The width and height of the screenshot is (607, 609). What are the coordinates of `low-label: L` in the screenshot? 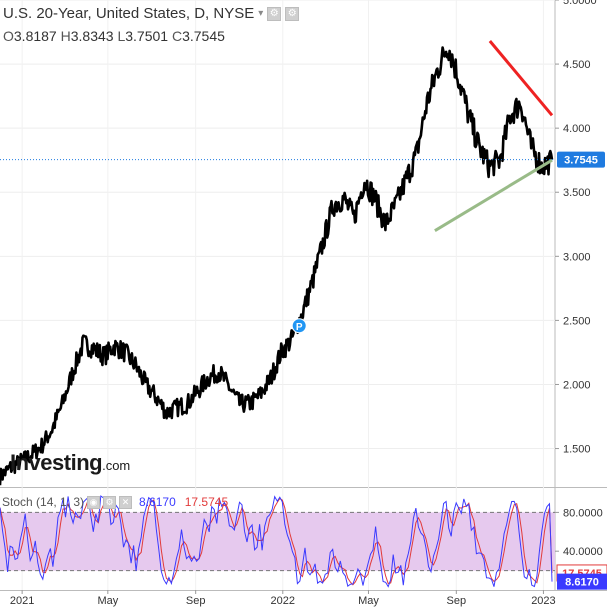 It's located at (121, 36).